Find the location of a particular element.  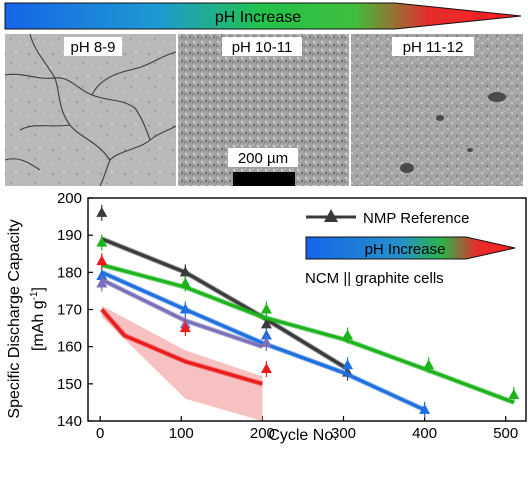

x-tick-label: 0 is located at coordinates (100, 433).